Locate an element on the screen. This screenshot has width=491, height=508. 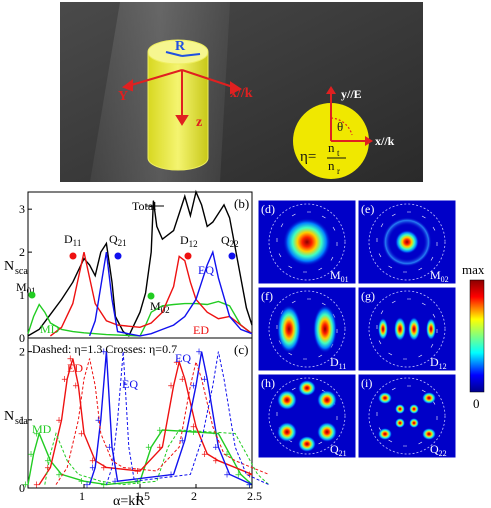
peak-marker-M01 is located at coordinates (32, 295).